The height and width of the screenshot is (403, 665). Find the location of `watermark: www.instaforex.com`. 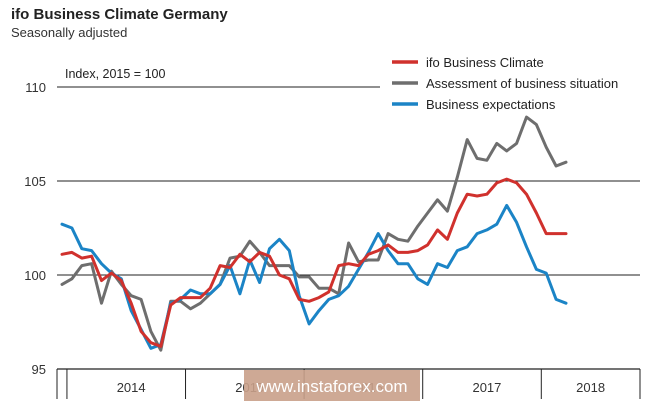

watermark: www.instaforex.com is located at coordinates (332, 385).